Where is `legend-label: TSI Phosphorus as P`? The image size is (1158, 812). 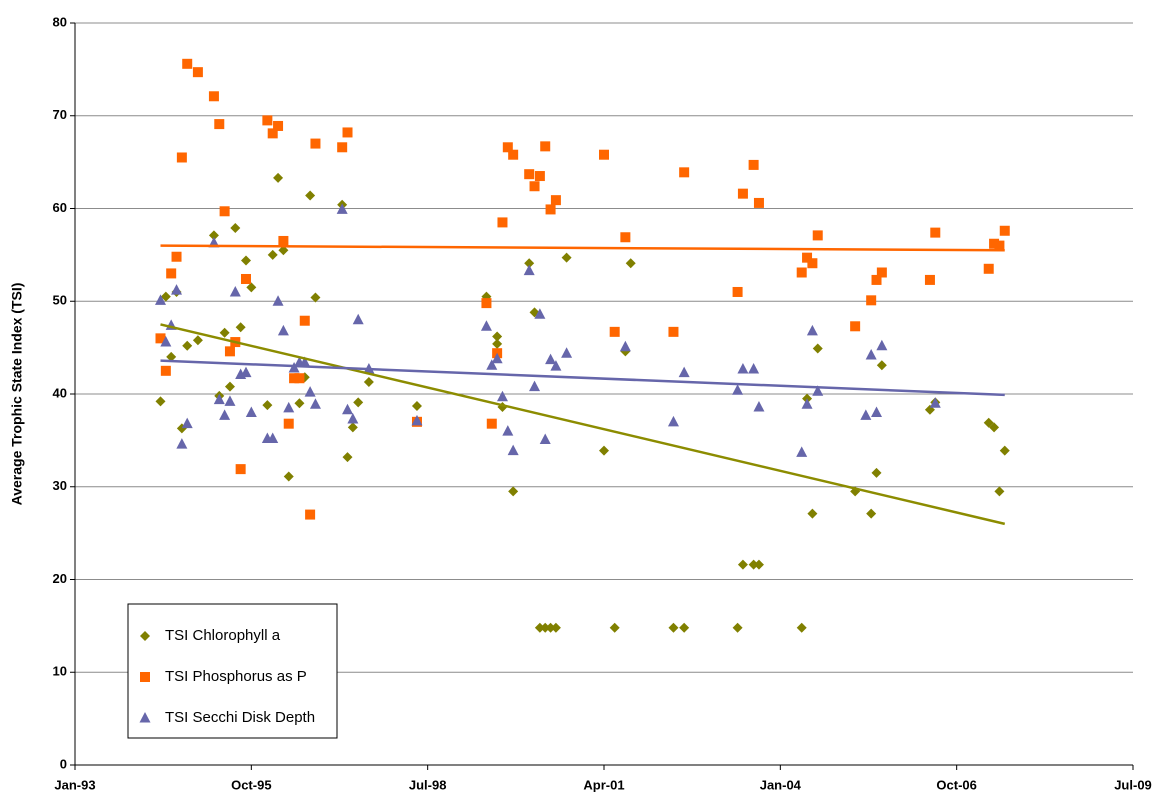
legend-label: TSI Phosphorus as P is located at coordinates (236, 676).